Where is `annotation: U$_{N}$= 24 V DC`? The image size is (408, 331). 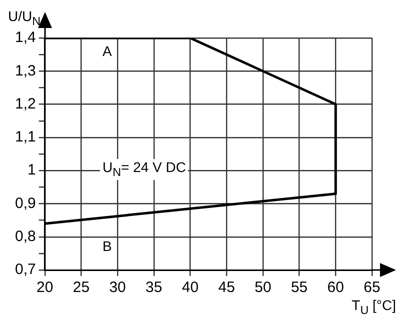 annotation: U$_{N}$= 24 V DC is located at coordinates (144, 169).